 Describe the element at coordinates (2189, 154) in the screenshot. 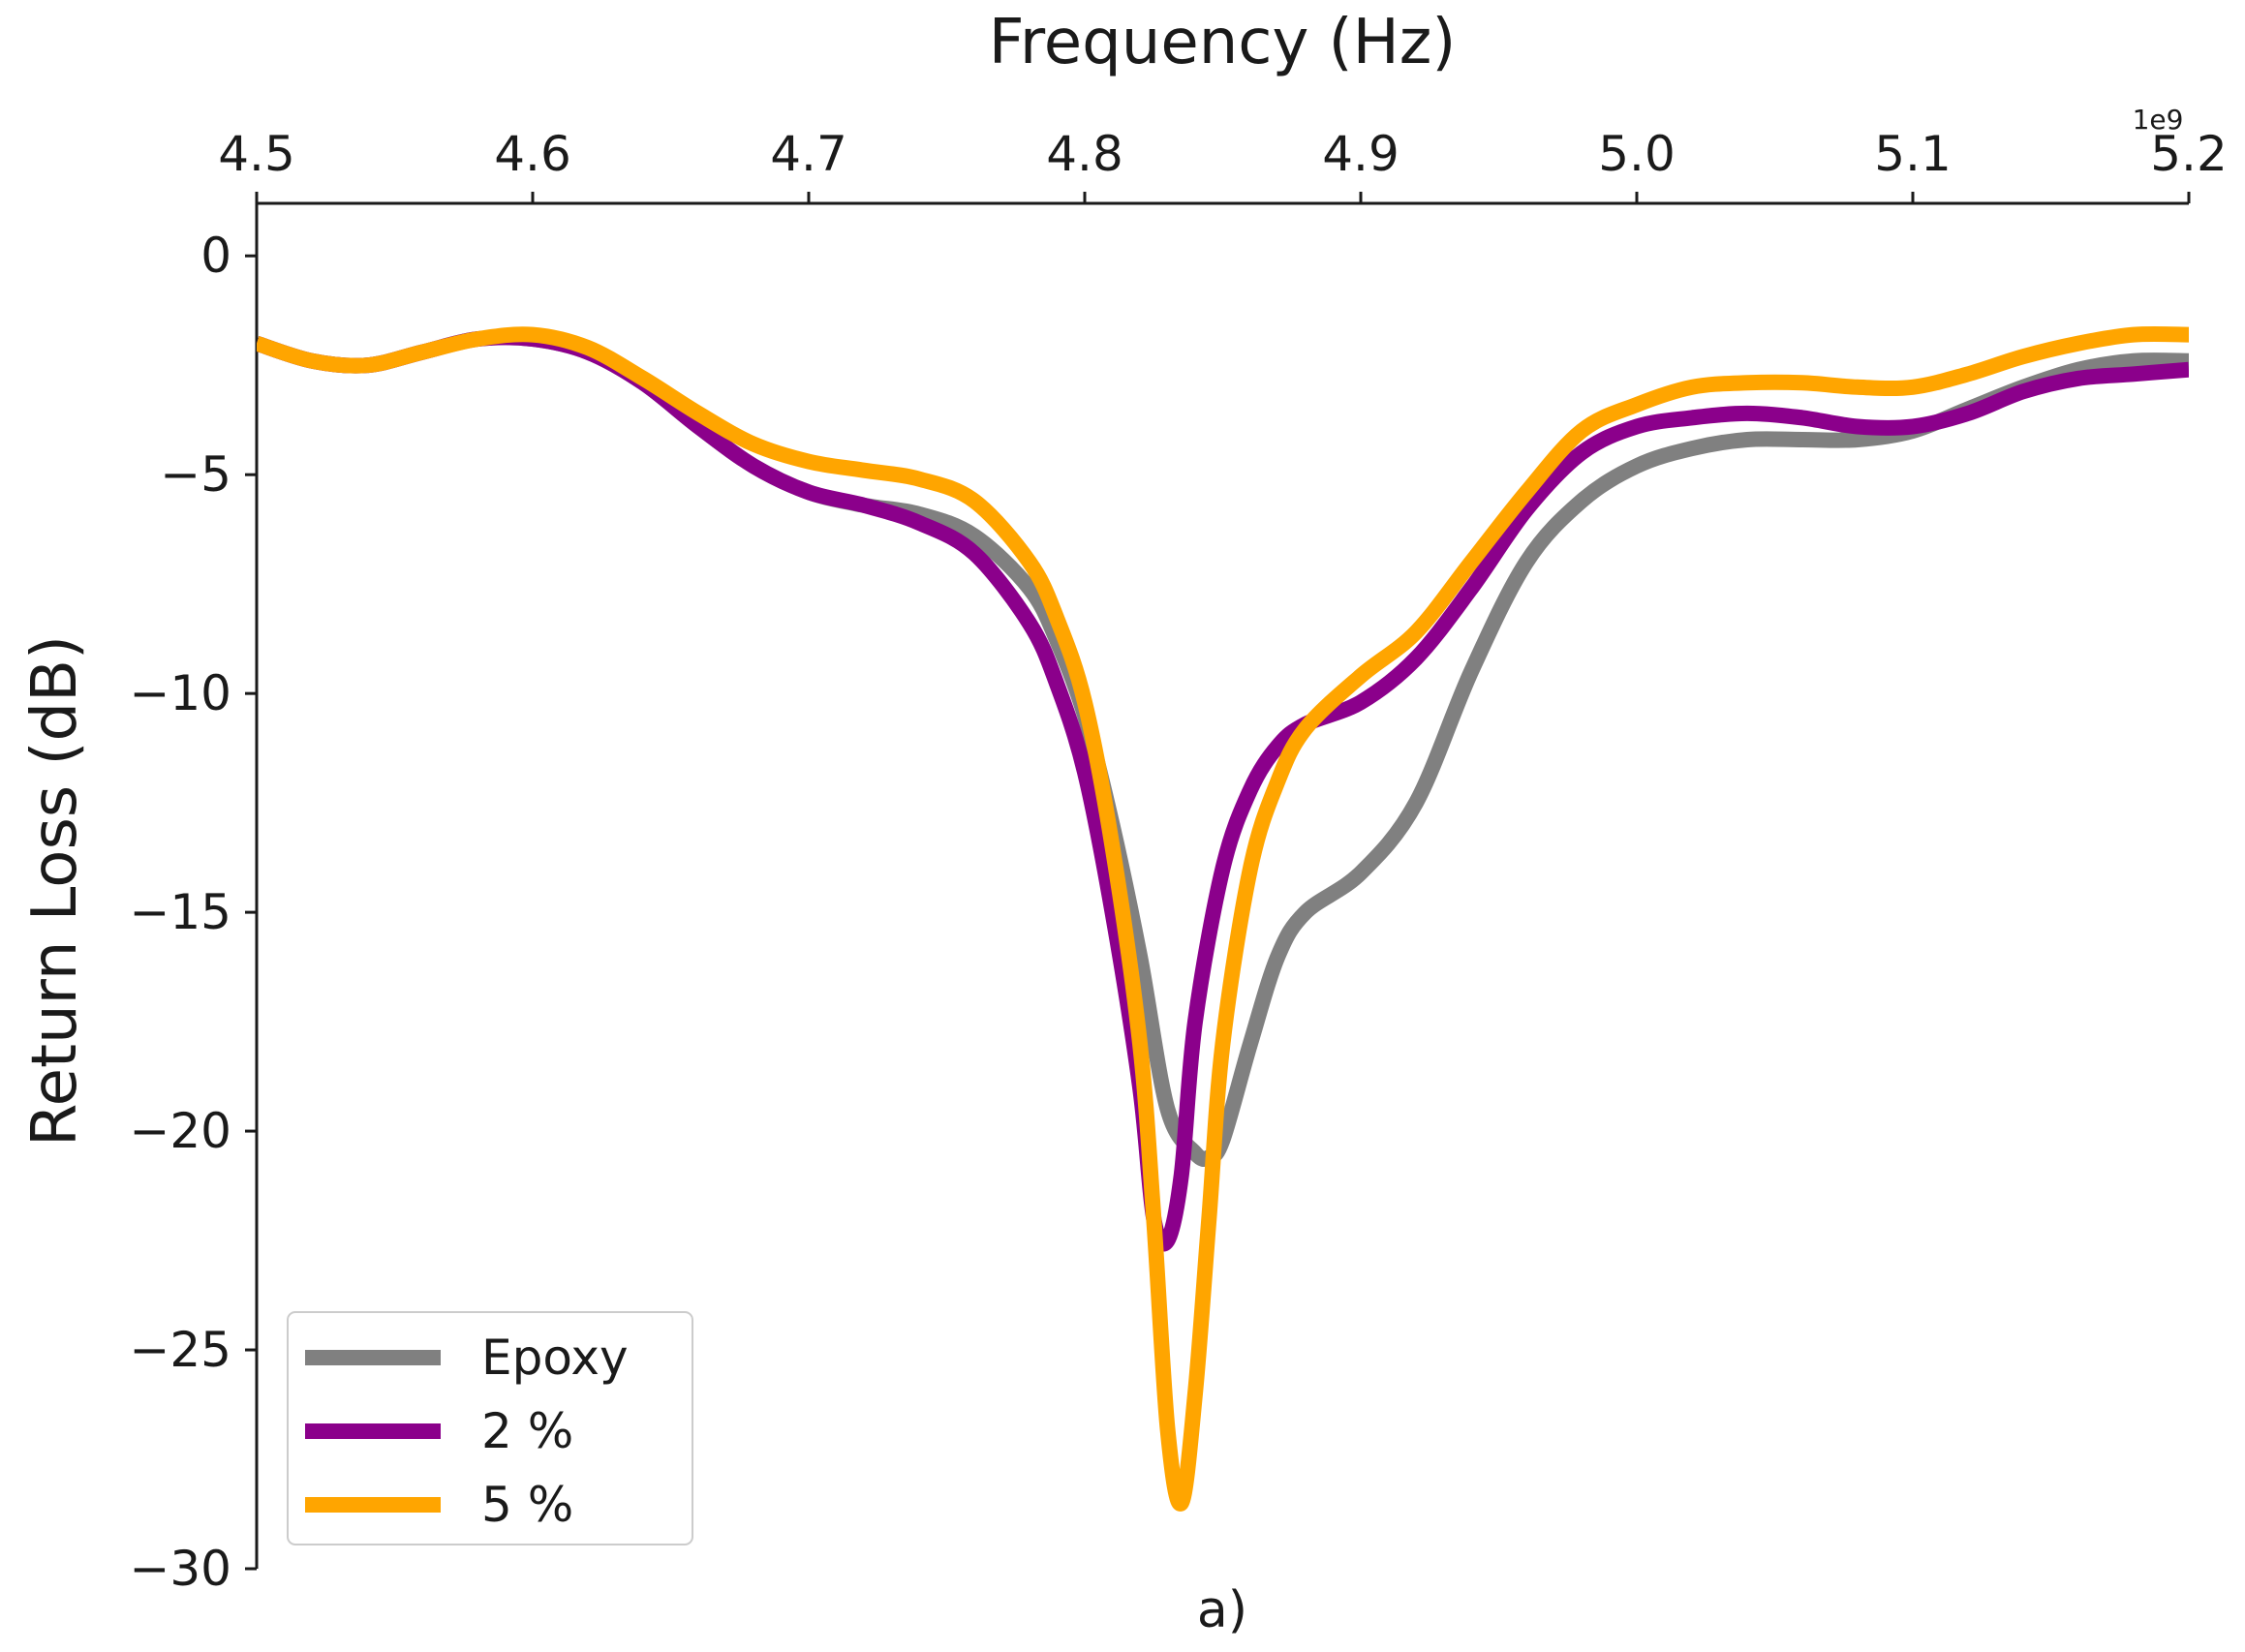

I see `x-tick-label: 5.2` at that location.